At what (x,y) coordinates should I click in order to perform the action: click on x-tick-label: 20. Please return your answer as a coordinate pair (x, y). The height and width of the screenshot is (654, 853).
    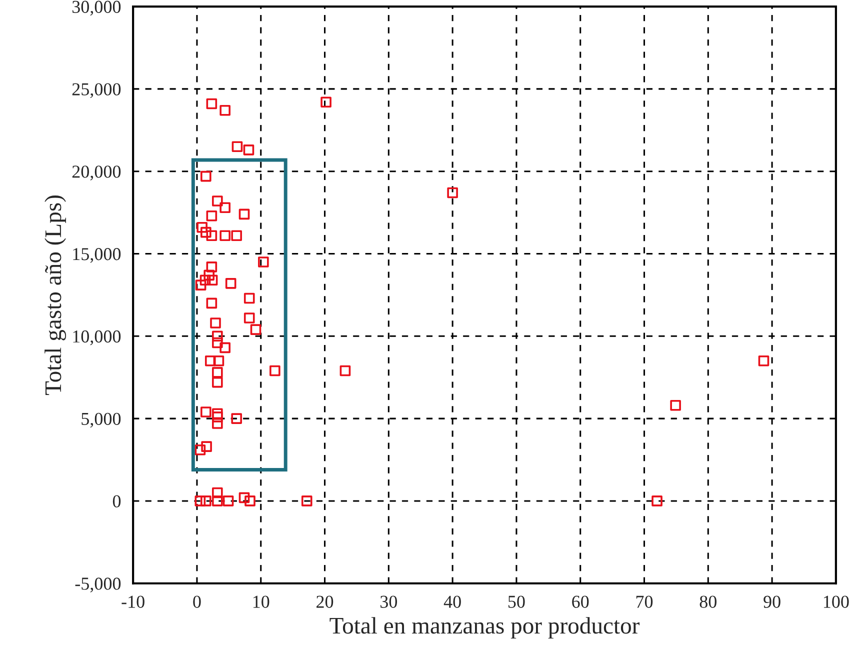
    Looking at the image, I should click on (325, 602).